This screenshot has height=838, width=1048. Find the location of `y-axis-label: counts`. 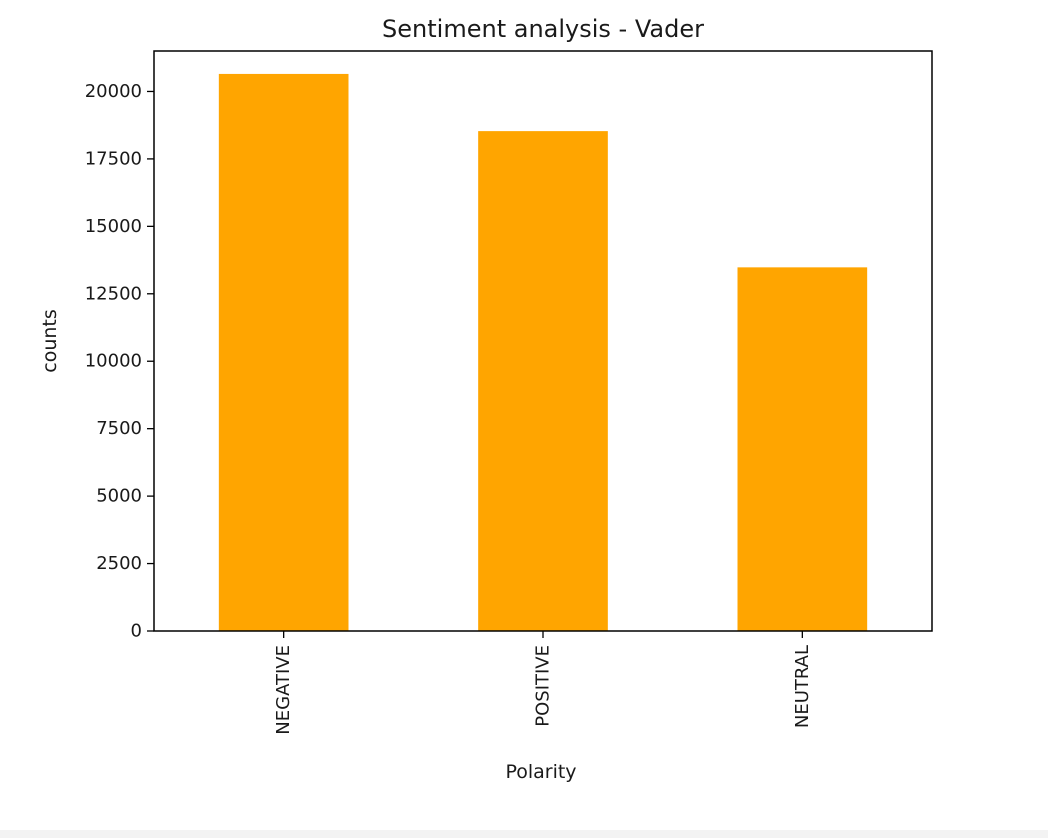

y-axis-label: counts is located at coordinates (50, 341).